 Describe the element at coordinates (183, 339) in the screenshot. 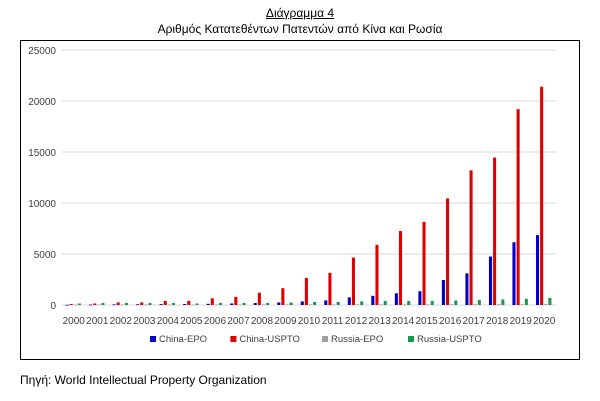

I see `legend-label: China-EPO` at that location.